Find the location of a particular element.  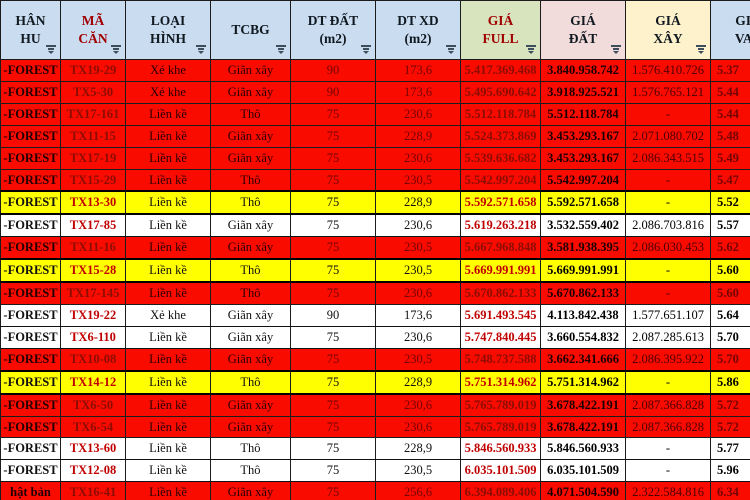

cell-gia-vay: 6.34 is located at coordinates (730, 490).